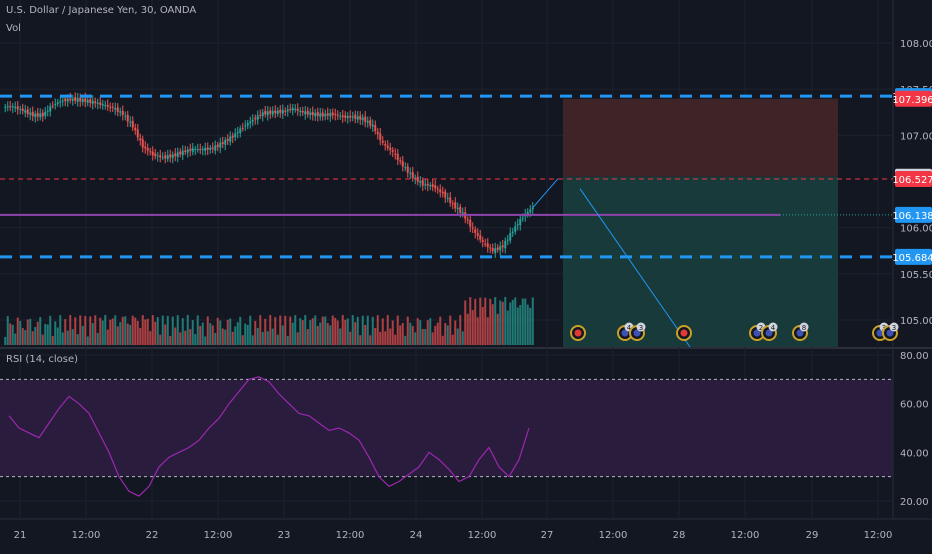 Image resolution: width=932 pixels, height=554 pixels. I want to click on price-tag-label: 107.396, so click(912, 100).